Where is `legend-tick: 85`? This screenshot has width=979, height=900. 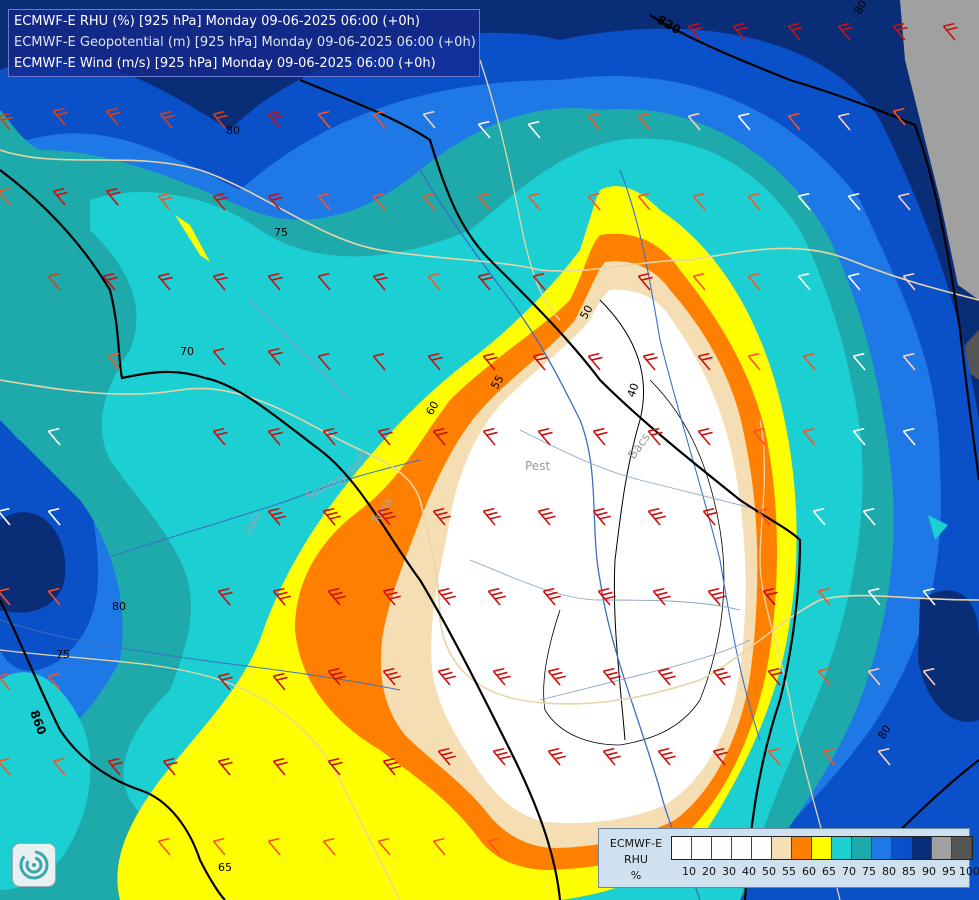
legend-tick: 85 is located at coordinates (909, 871).